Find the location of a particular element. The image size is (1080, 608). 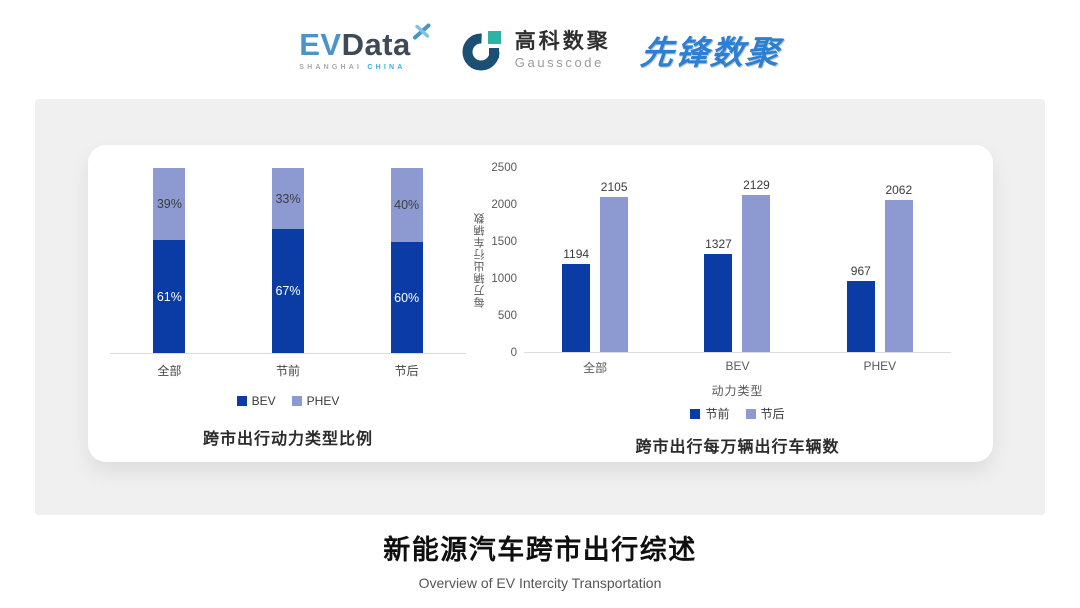

legend-item: BEV is located at coordinates (256, 401).